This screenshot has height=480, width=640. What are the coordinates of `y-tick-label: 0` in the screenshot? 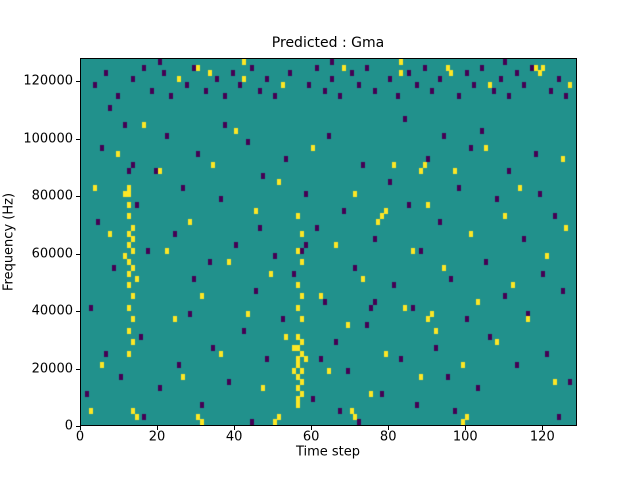 It's located at (68, 426).